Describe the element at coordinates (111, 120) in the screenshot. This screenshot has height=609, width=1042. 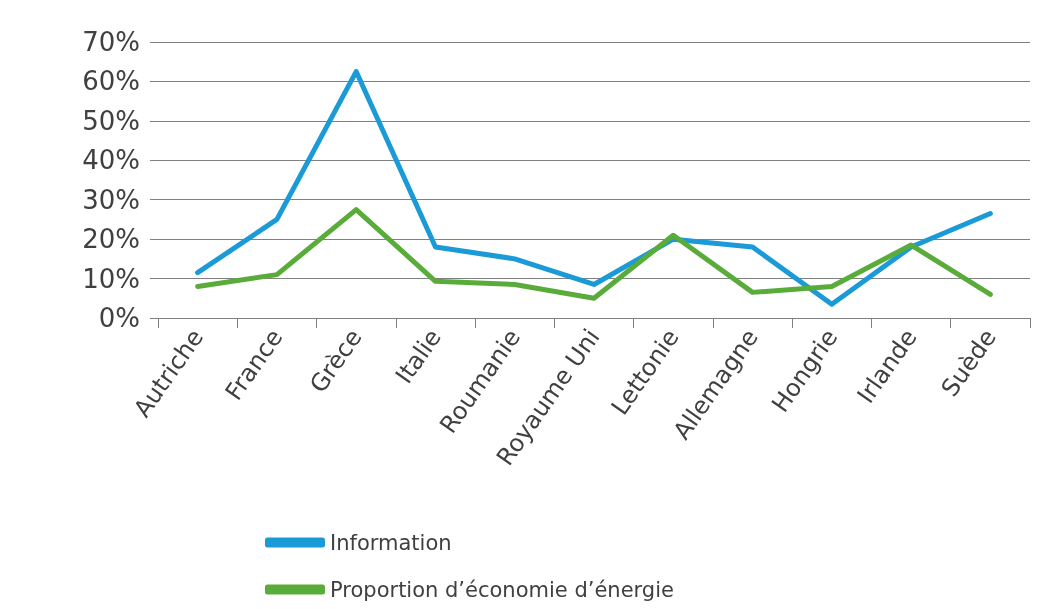
I see `y-tick-label: 50%` at that location.